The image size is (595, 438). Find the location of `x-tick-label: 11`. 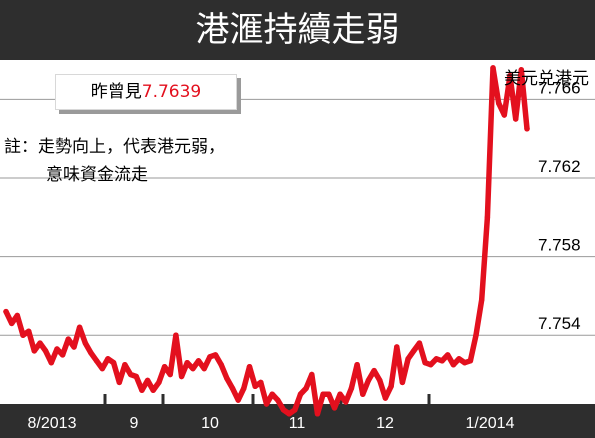

x-tick-label: 11 is located at coordinates (297, 423).